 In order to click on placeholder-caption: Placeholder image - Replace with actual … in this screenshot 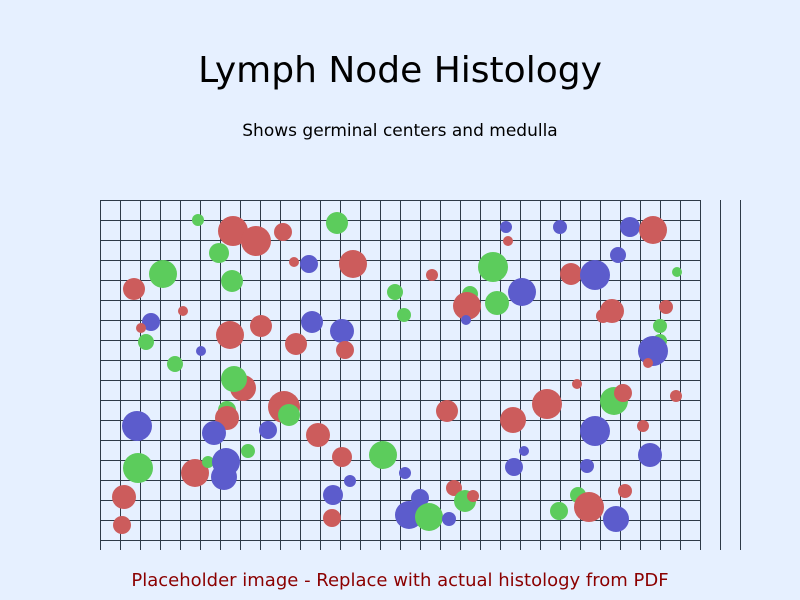, I will do `click(400, 580)`.